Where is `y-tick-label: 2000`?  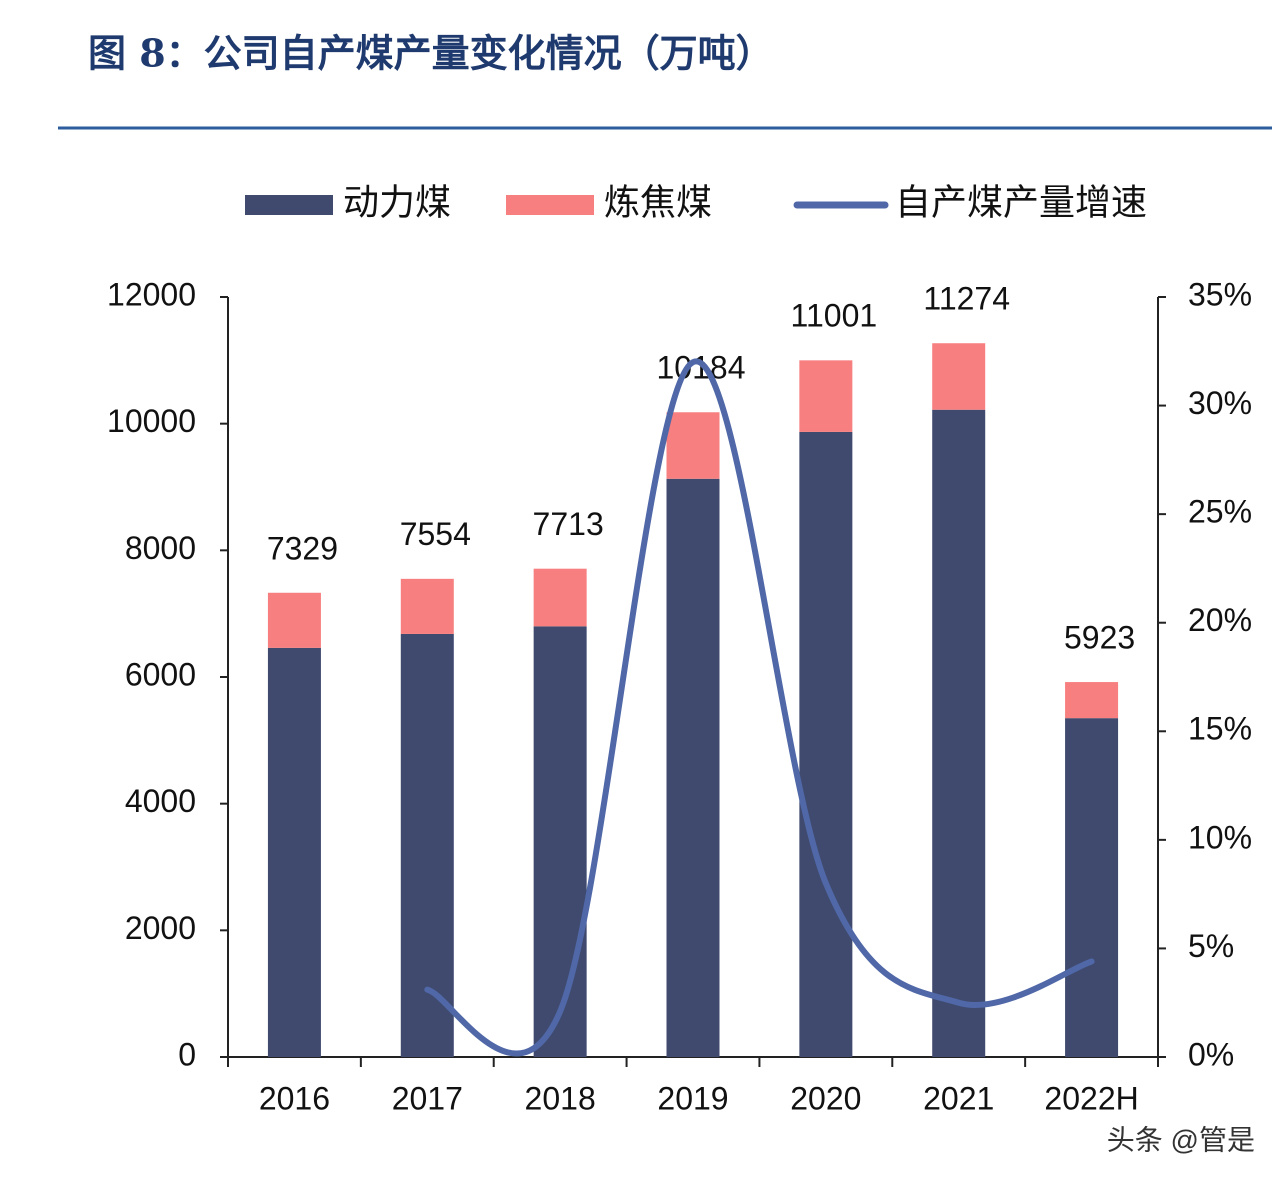
y-tick-label: 2000 is located at coordinates (160, 928).